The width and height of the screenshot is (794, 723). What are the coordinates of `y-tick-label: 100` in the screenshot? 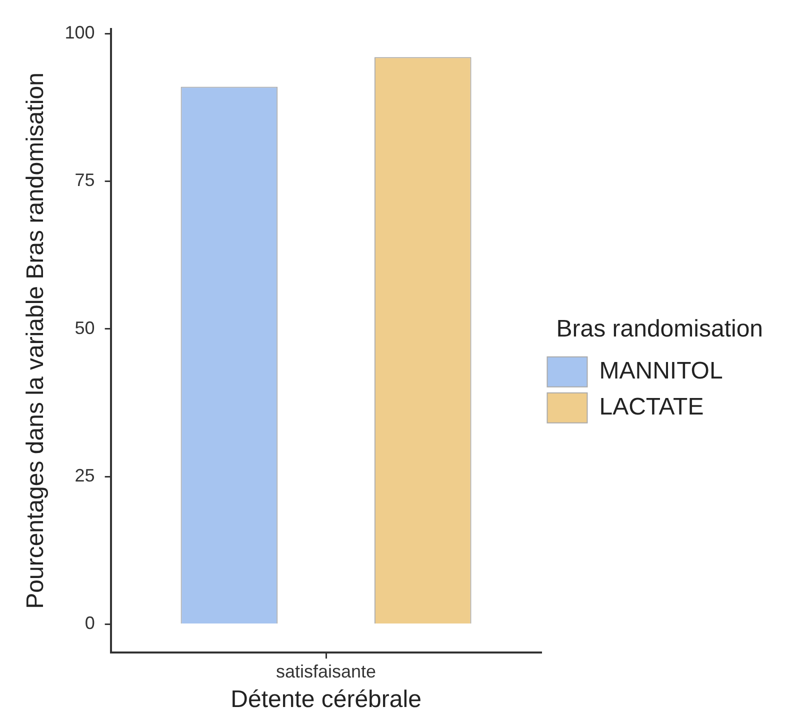 It's located at (79, 32).